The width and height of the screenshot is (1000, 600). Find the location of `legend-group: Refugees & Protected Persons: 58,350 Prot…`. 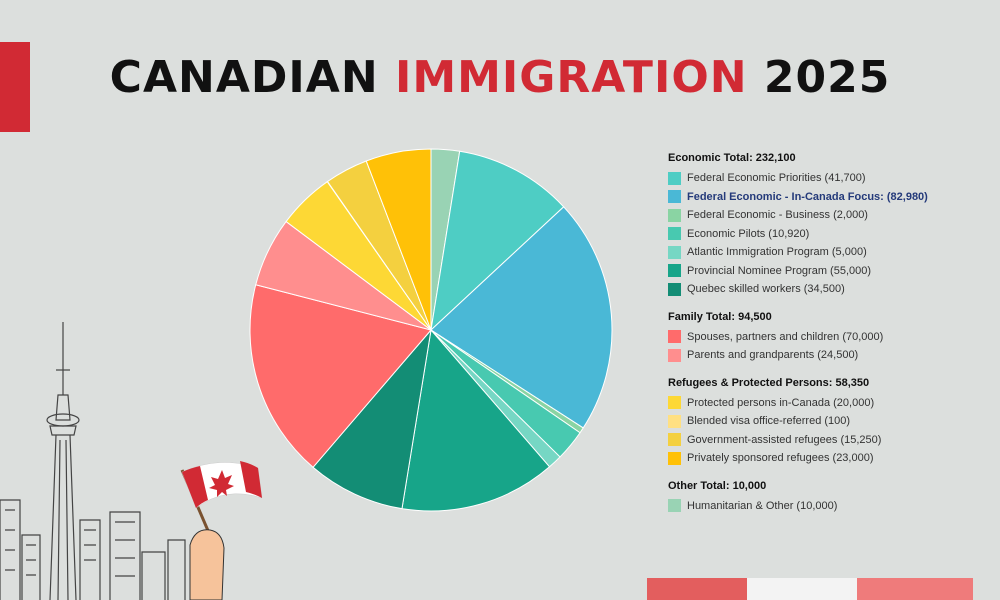

legend-group: Refugees & Protected Persons: 58,350 Prot… is located at coordinates (833, 422).